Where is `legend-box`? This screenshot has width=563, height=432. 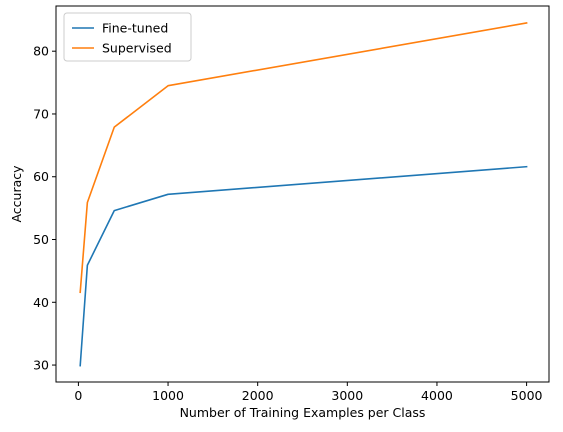
legend-box is located at coordinates (127, 37).